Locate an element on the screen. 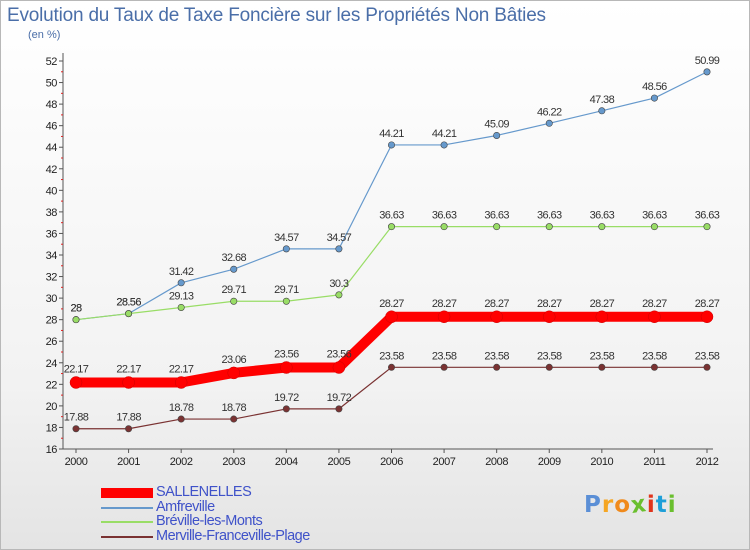  legend-label: Amfreville is located at coordinates (185, 506).